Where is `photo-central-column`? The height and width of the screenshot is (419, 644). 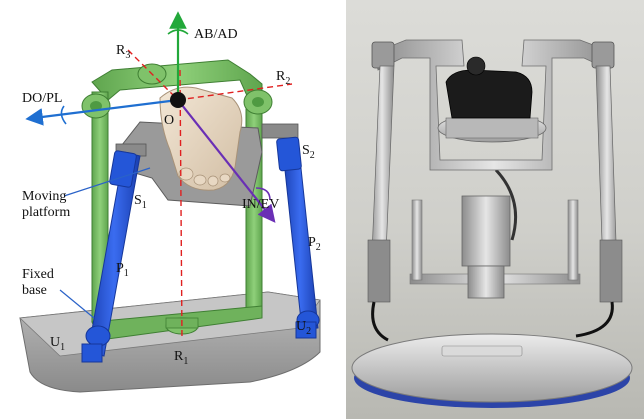 photo-central-column is located at coordinates (489, 233).